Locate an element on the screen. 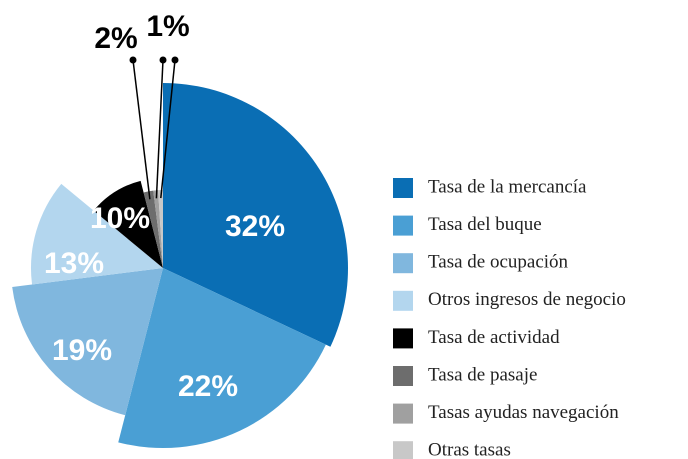 The width and height of the screenshot is (688, 459). legend-label: Otros ingresos de negocio is located at coordinates (527, 299).